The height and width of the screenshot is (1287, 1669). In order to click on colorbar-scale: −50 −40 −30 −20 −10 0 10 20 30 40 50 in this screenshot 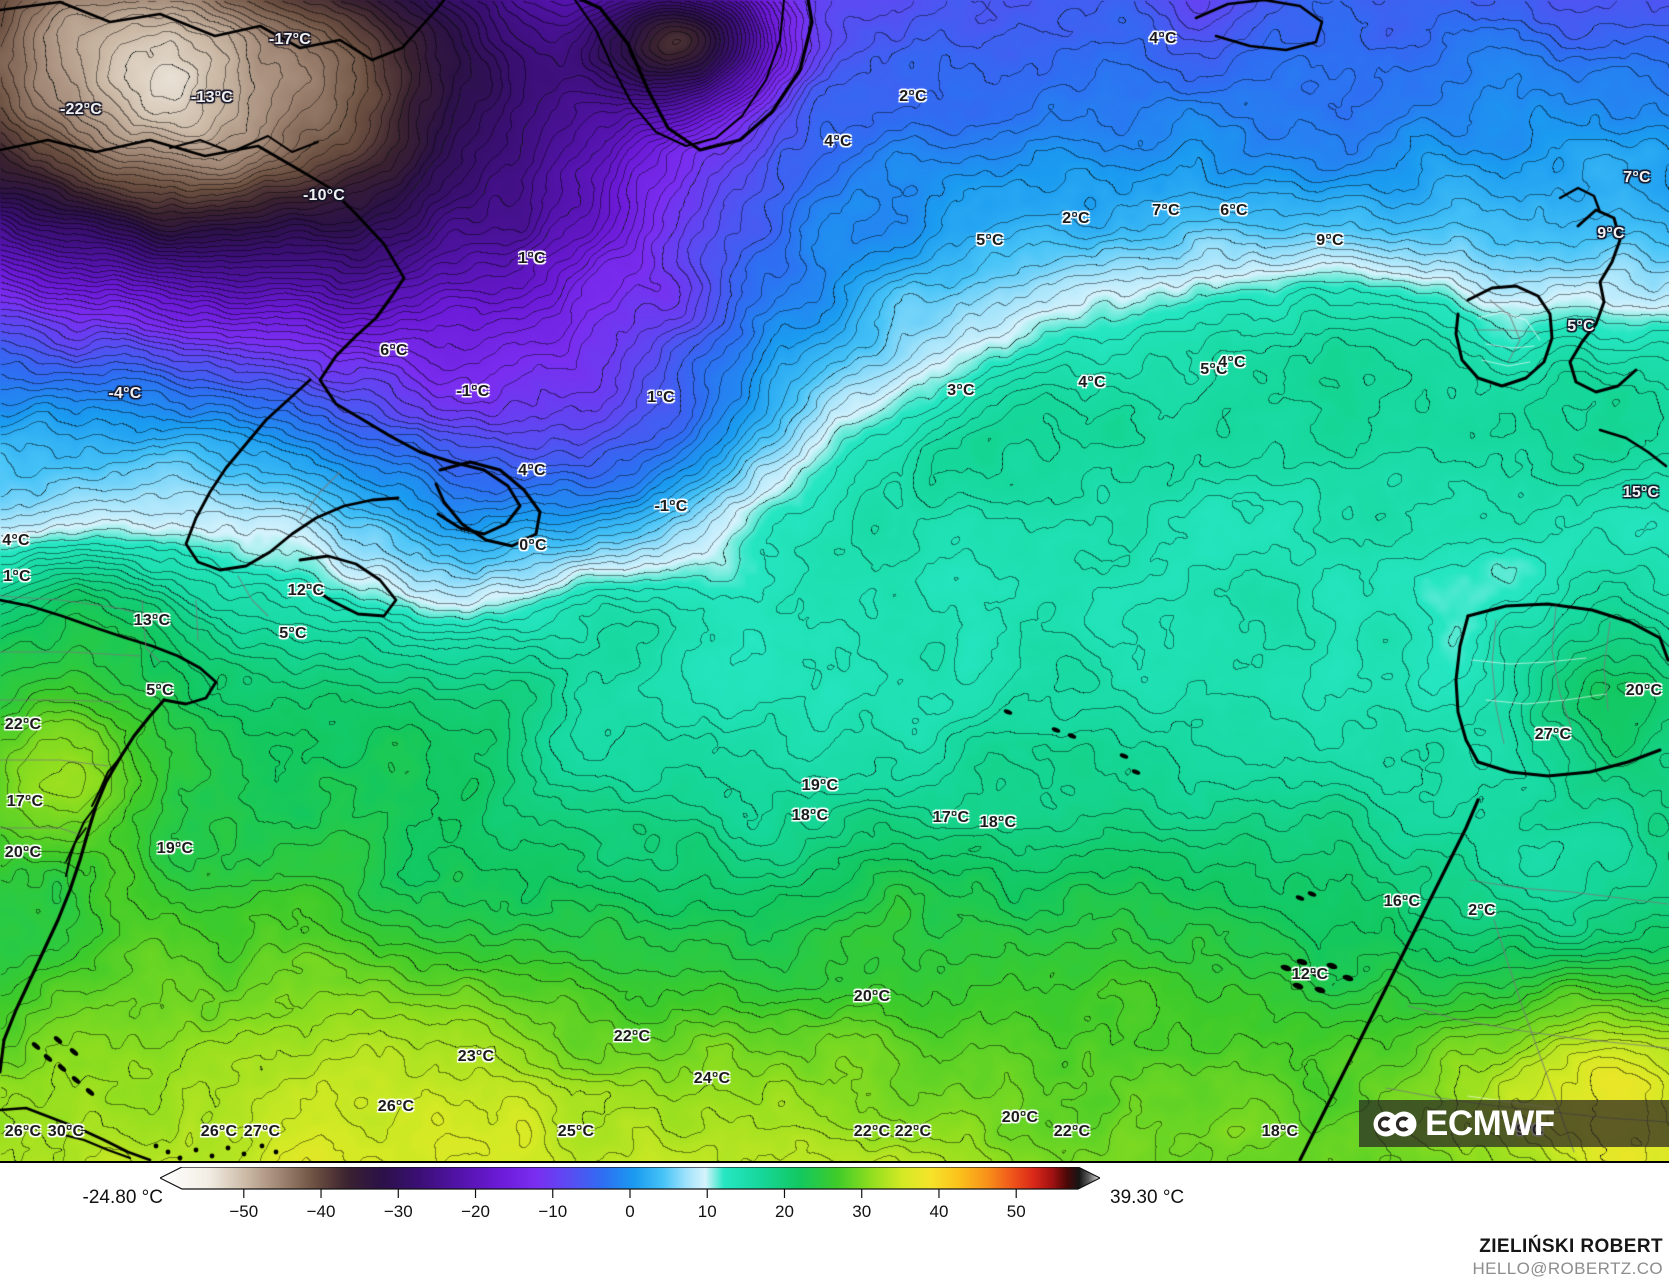, I will do `click(630, 1204)`.